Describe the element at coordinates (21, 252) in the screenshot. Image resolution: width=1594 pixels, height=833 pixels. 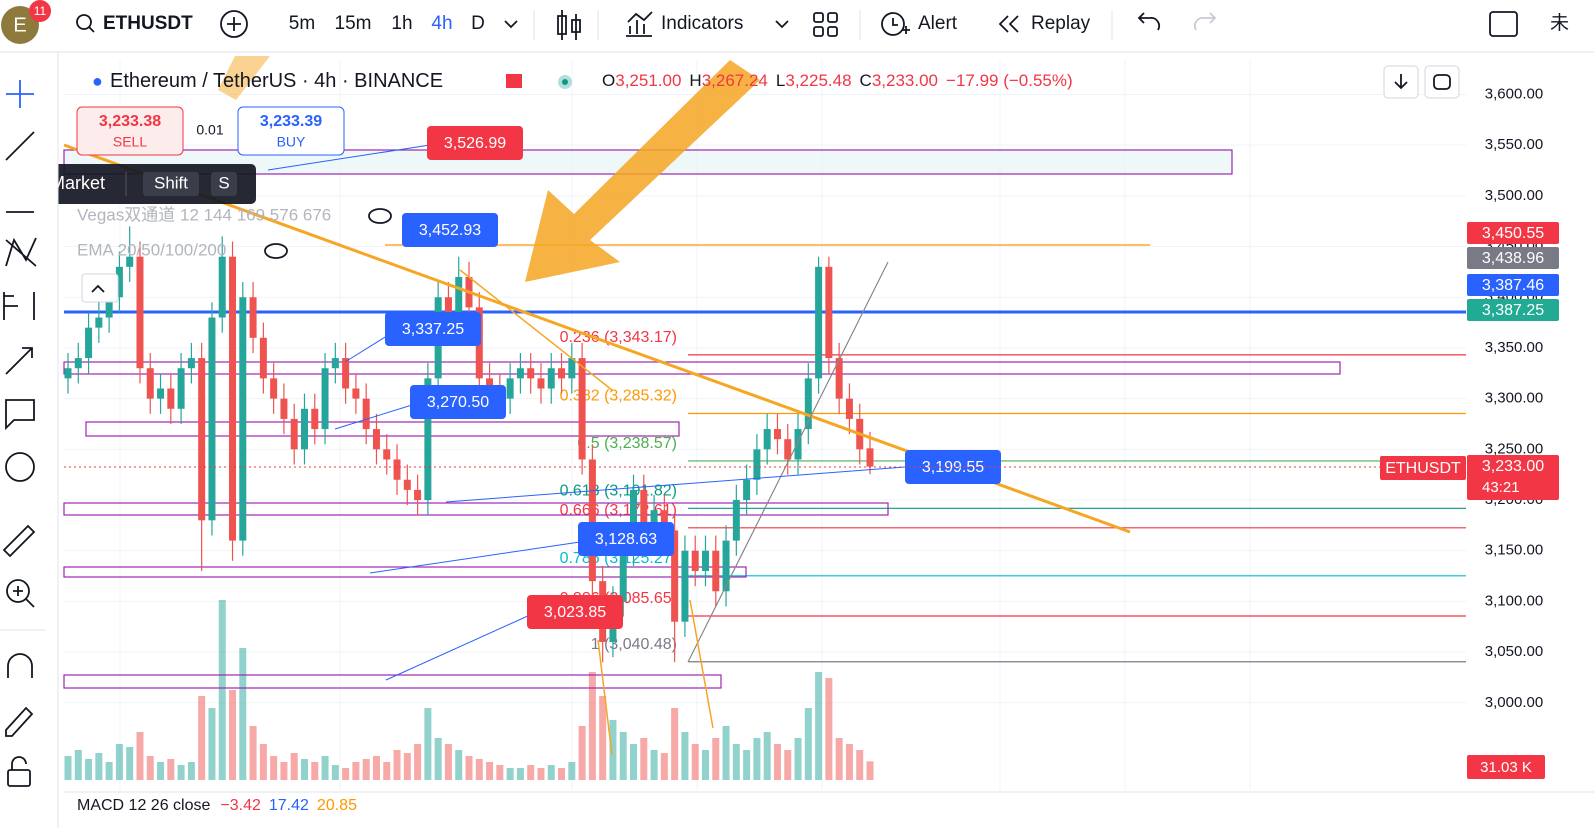
I see `pattern-icon` at that location.